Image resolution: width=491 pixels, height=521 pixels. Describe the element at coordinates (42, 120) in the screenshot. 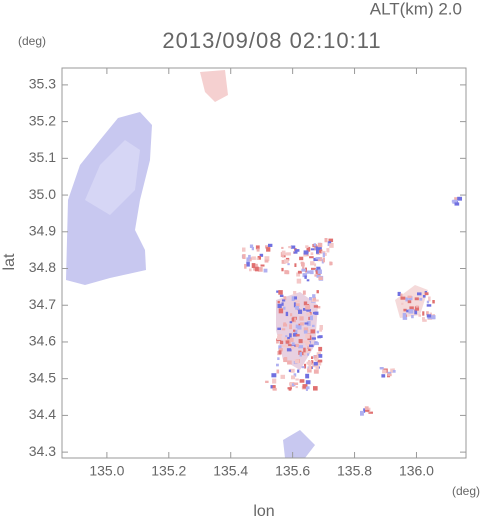

I see `y-tick-label: 35.2` at that location.